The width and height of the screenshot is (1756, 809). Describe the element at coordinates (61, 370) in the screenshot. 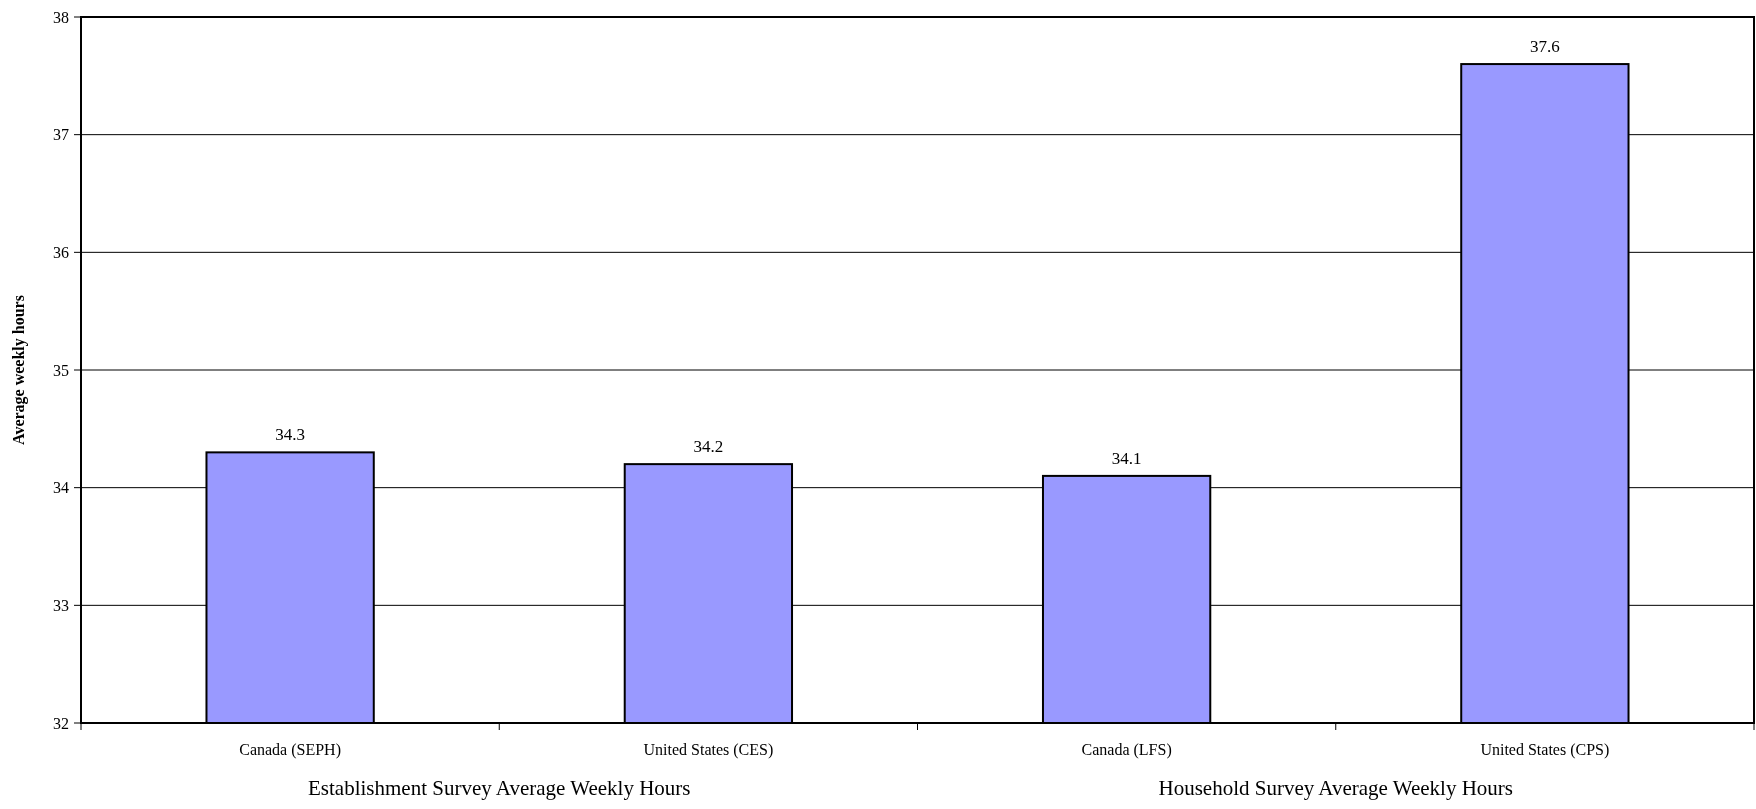

I see `y-tick-label: 35` at that location.